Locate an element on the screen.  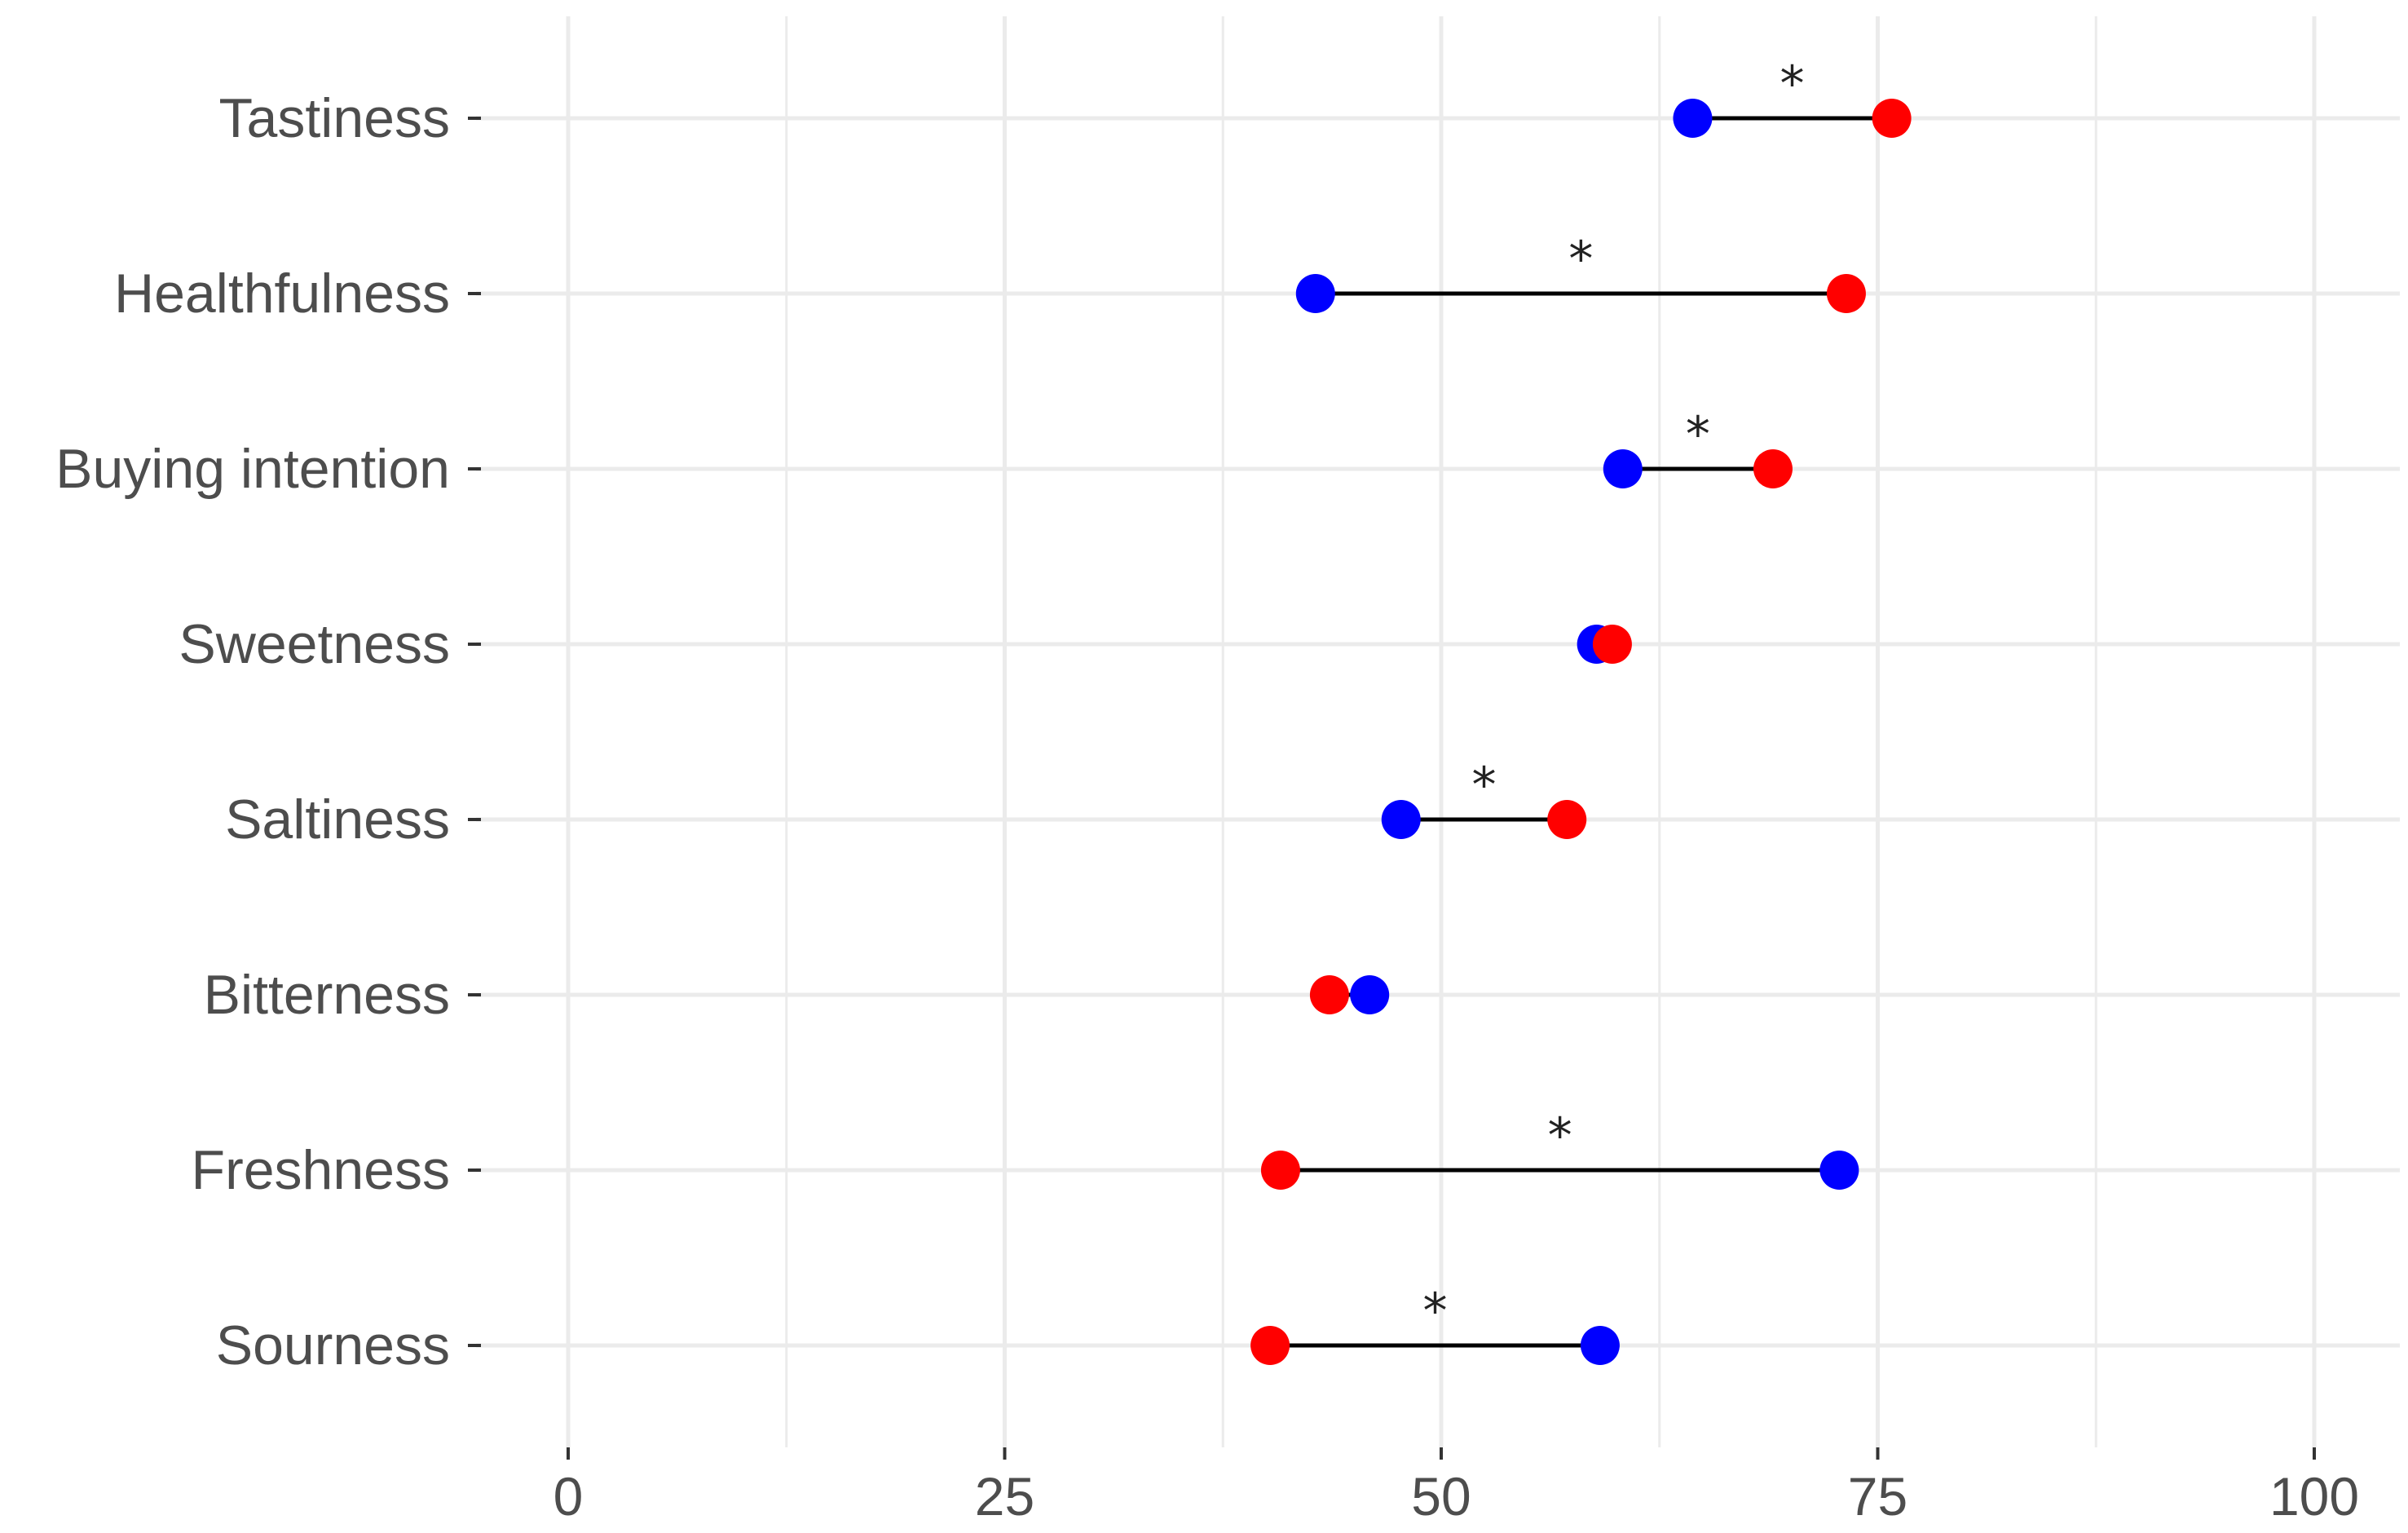
category-label: Saltiness is located at coordinates (337, 819).